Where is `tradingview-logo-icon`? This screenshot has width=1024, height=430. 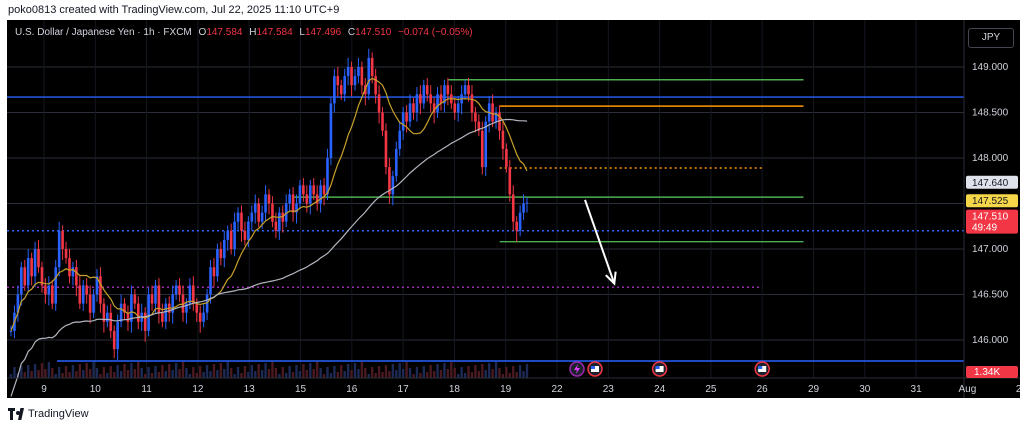 tradingview-logo-icon is located at coordinates (16, 414).